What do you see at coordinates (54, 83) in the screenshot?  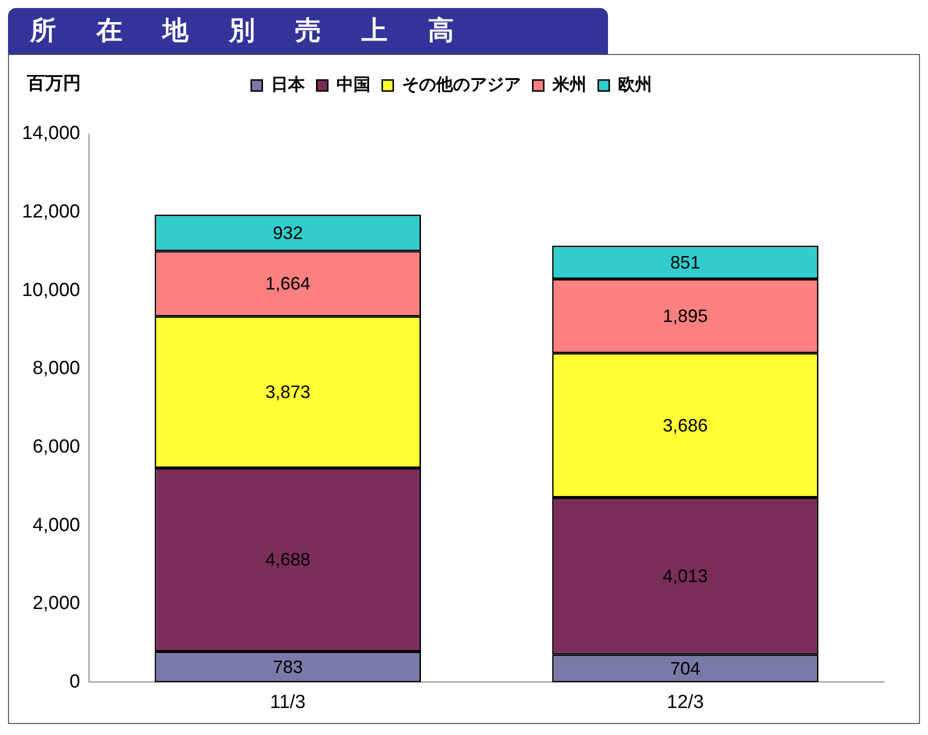 I see `y-axis-title: 百万円` at bounding box center [54, 83].